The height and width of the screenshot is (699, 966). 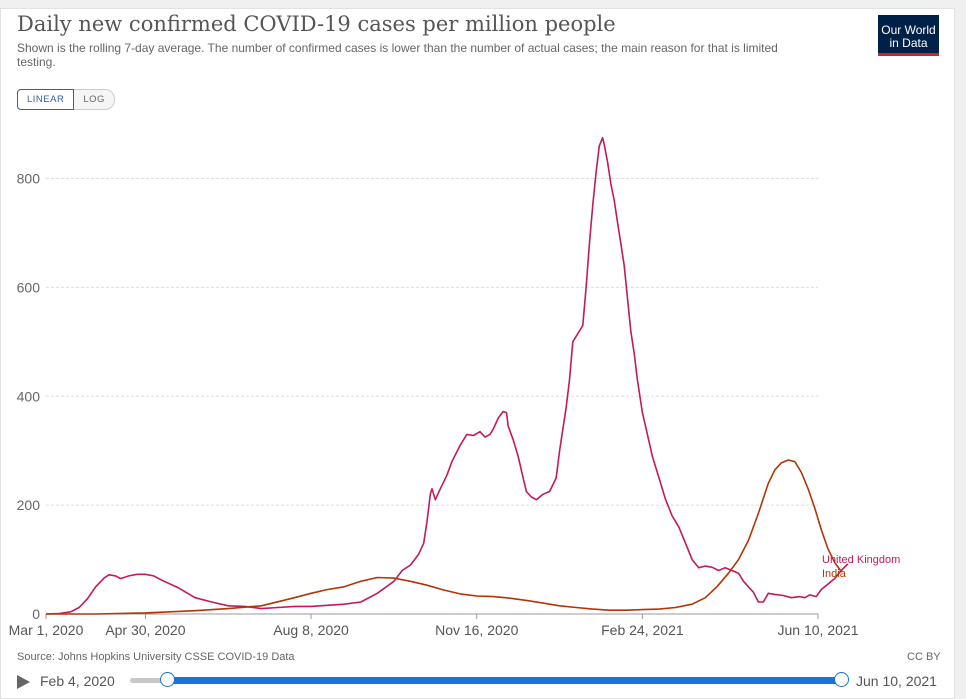 What do you see at coordinates (94, 99) in the screenshot?
I see `log-scale-button: LOG` at bounding box center [94, 99].